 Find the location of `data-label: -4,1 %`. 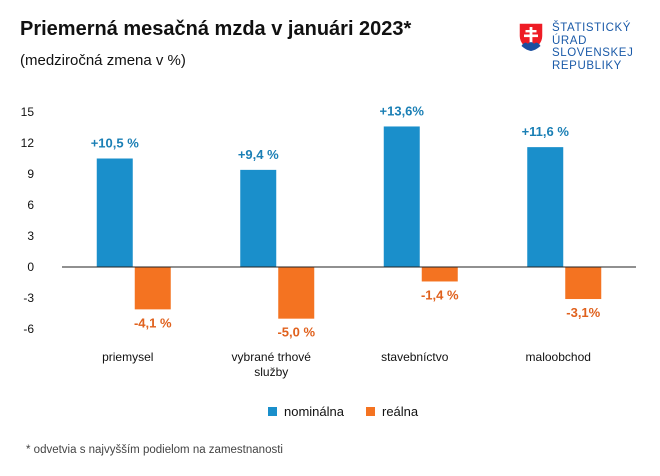

data-label: -4,1 % is located at coordinates (153, 322).